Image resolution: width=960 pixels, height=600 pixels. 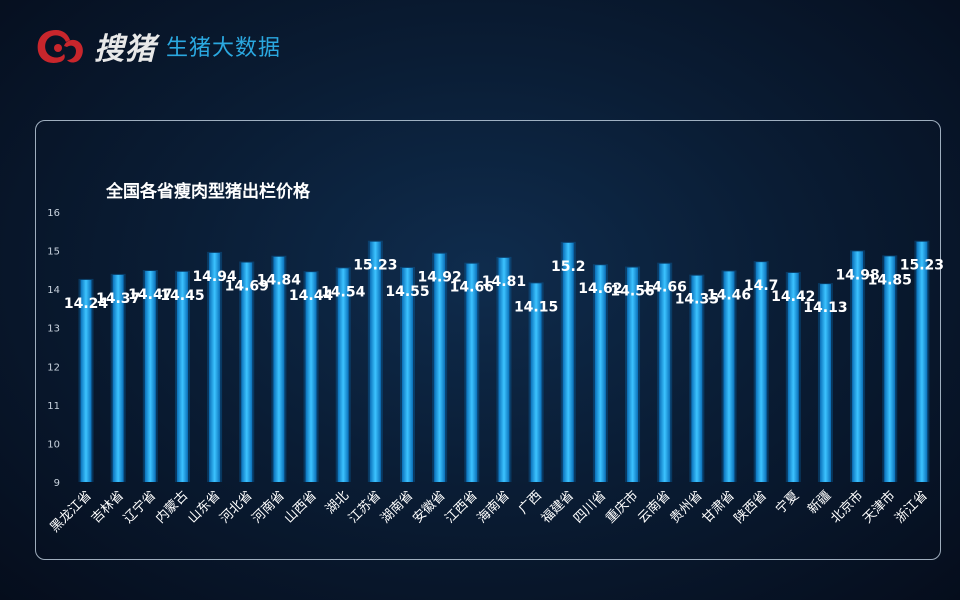 I want to click on x-tick-label: 山西省, so click(x=301, y=507).